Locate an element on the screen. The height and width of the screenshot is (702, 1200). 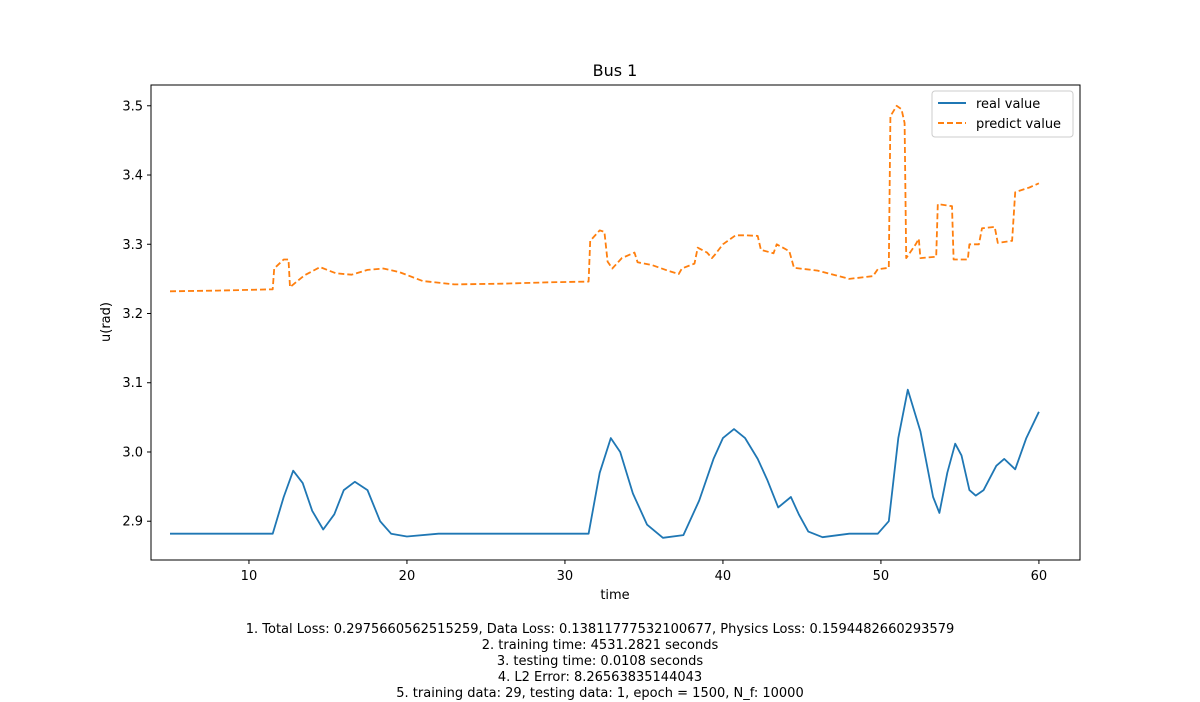
caption-line-training-time: 2. training time: 4531.2821 seconds is located at coordinates (600, 645).